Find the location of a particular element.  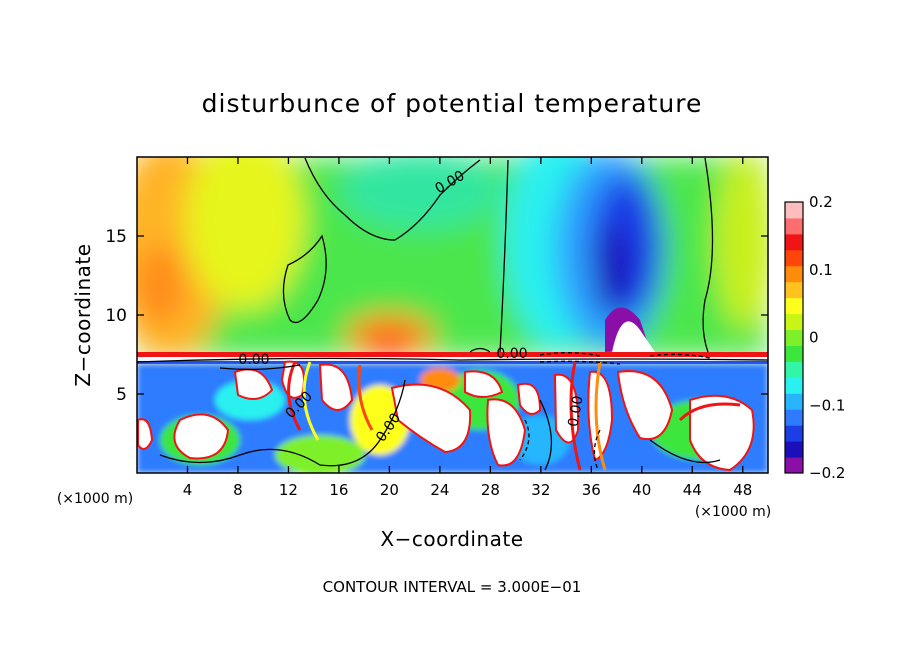

contour-mid-vertical is located at coordinates (504, 256).